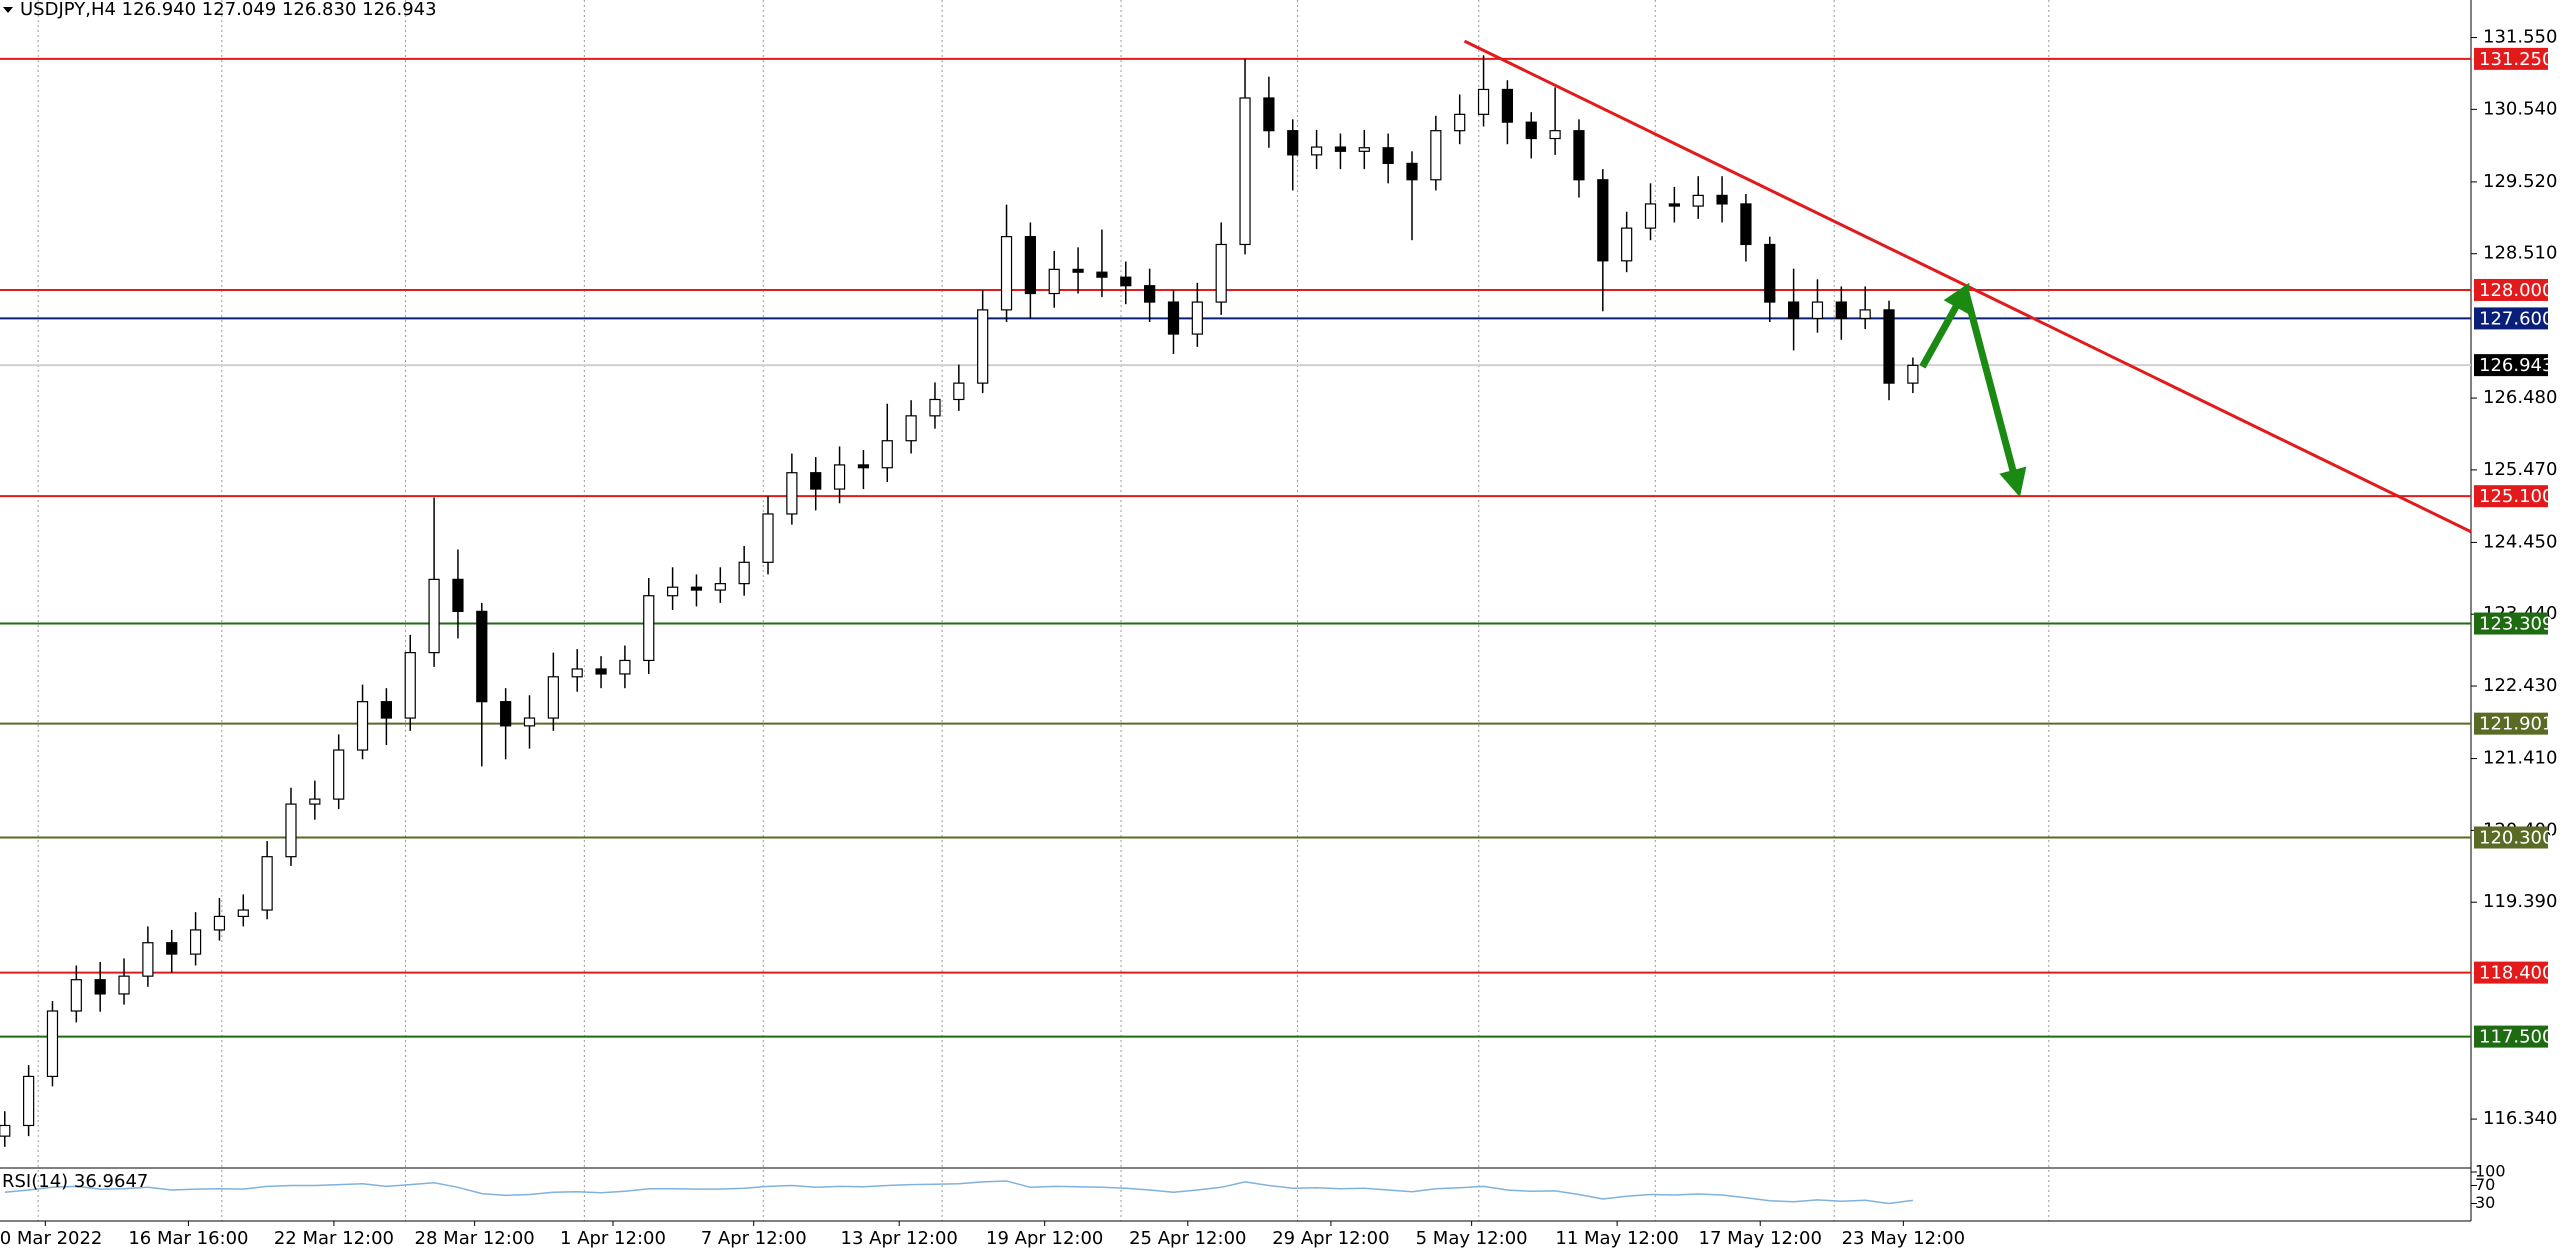 The height and width of the screenshot is (1250, 2560). Describe the element at coordinates (2516, 973) in the screenshot. I see `price-label: 118.400` at that location.